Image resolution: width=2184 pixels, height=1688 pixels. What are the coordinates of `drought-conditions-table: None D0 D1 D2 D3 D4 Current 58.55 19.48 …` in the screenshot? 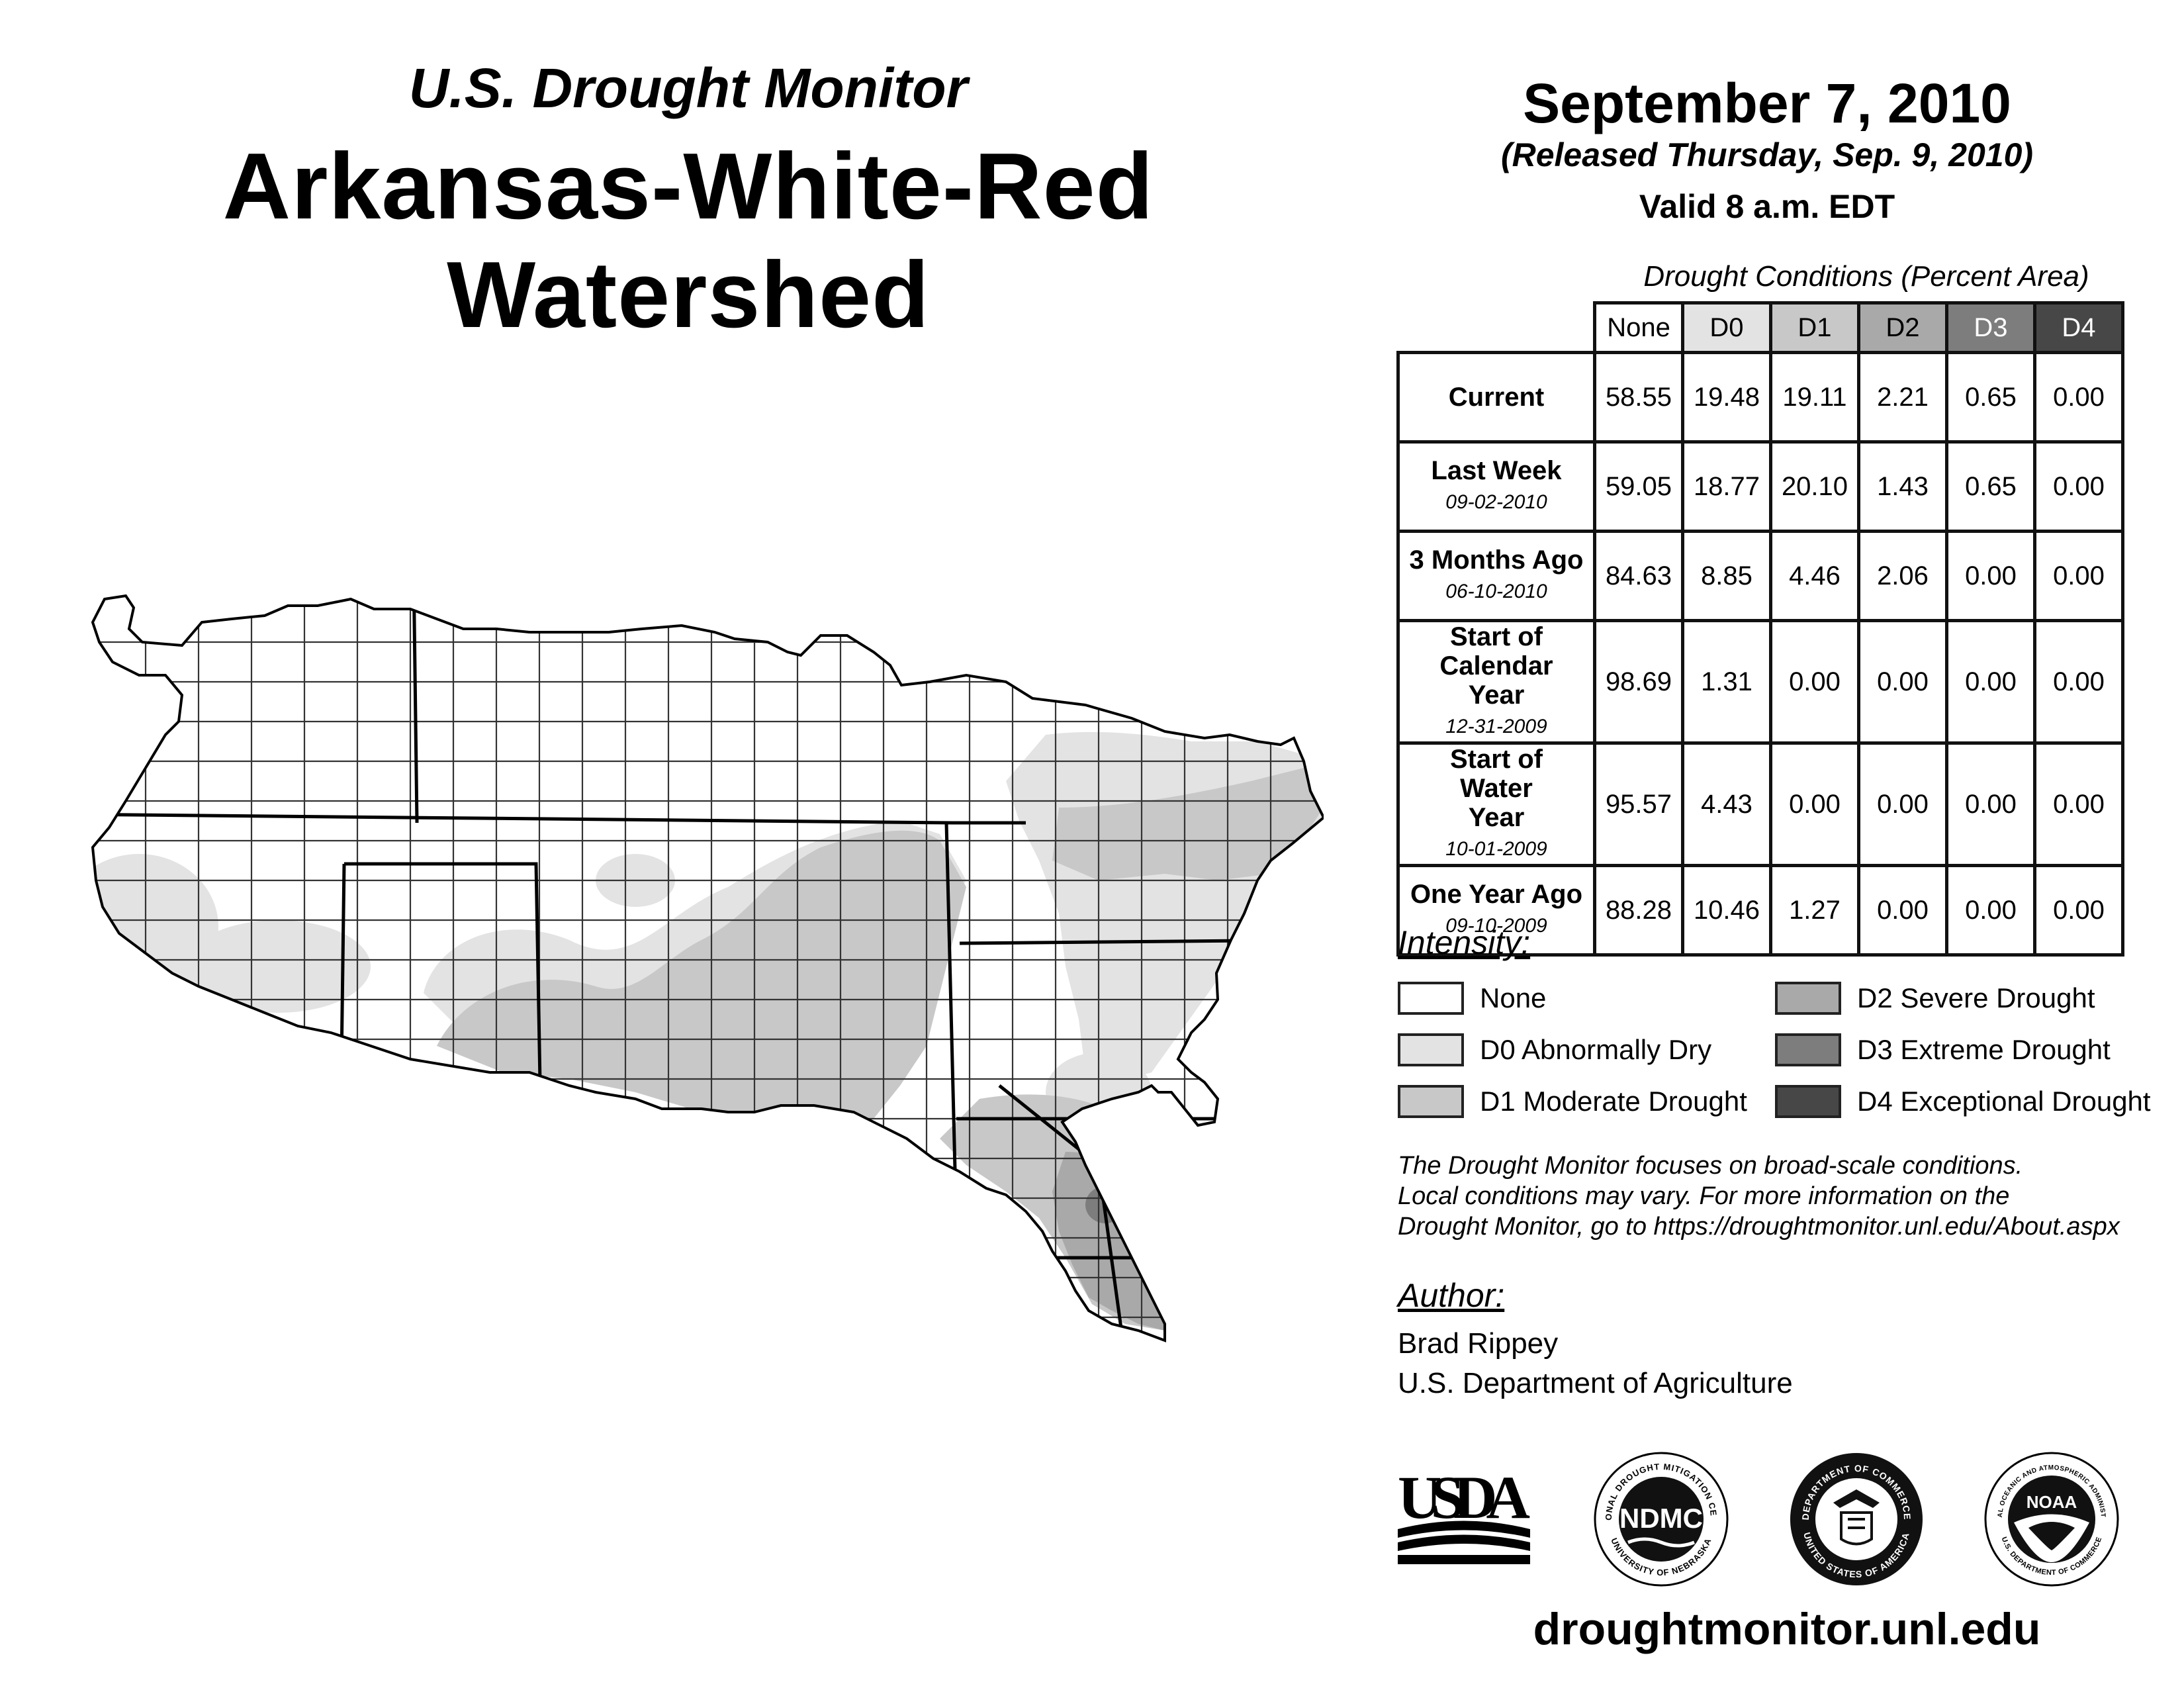 It's located at (1760, 629).